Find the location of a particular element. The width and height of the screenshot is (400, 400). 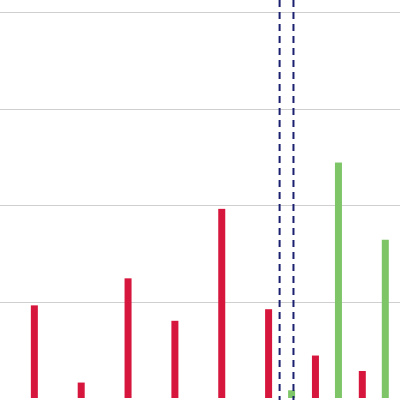

reference-lines is located at coordinates (286, 200).